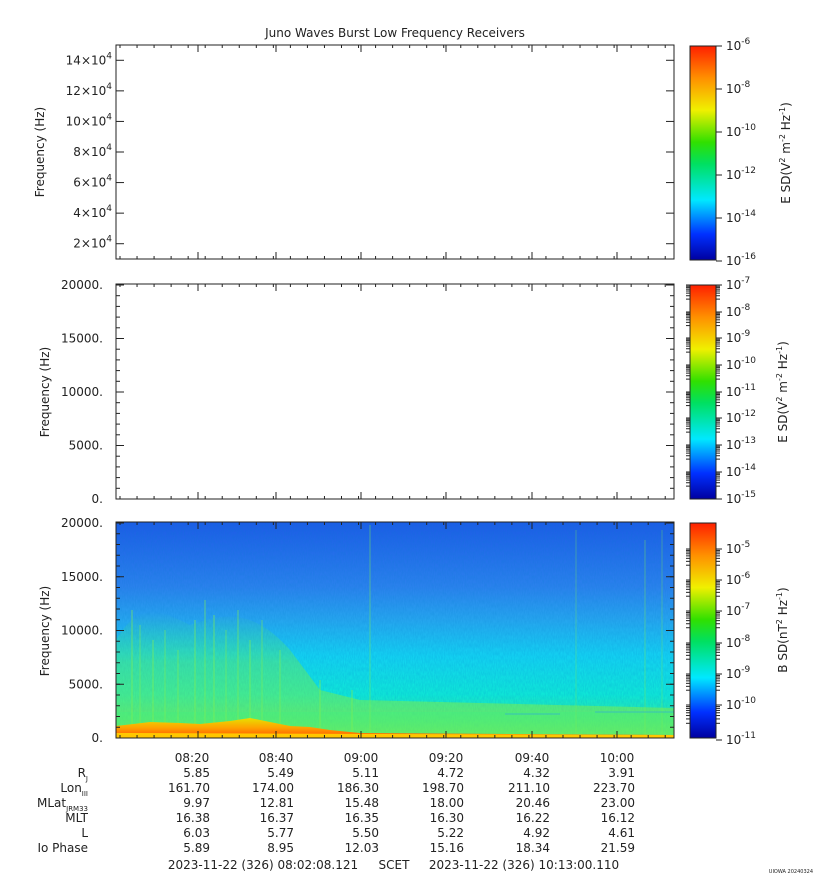 The image size is (815, 880). Describe the element at coordinates (782, 392) in the screenshot. I see `colorbar-middle-label: E SD(V2 m-2 Hz-1)` at that location.